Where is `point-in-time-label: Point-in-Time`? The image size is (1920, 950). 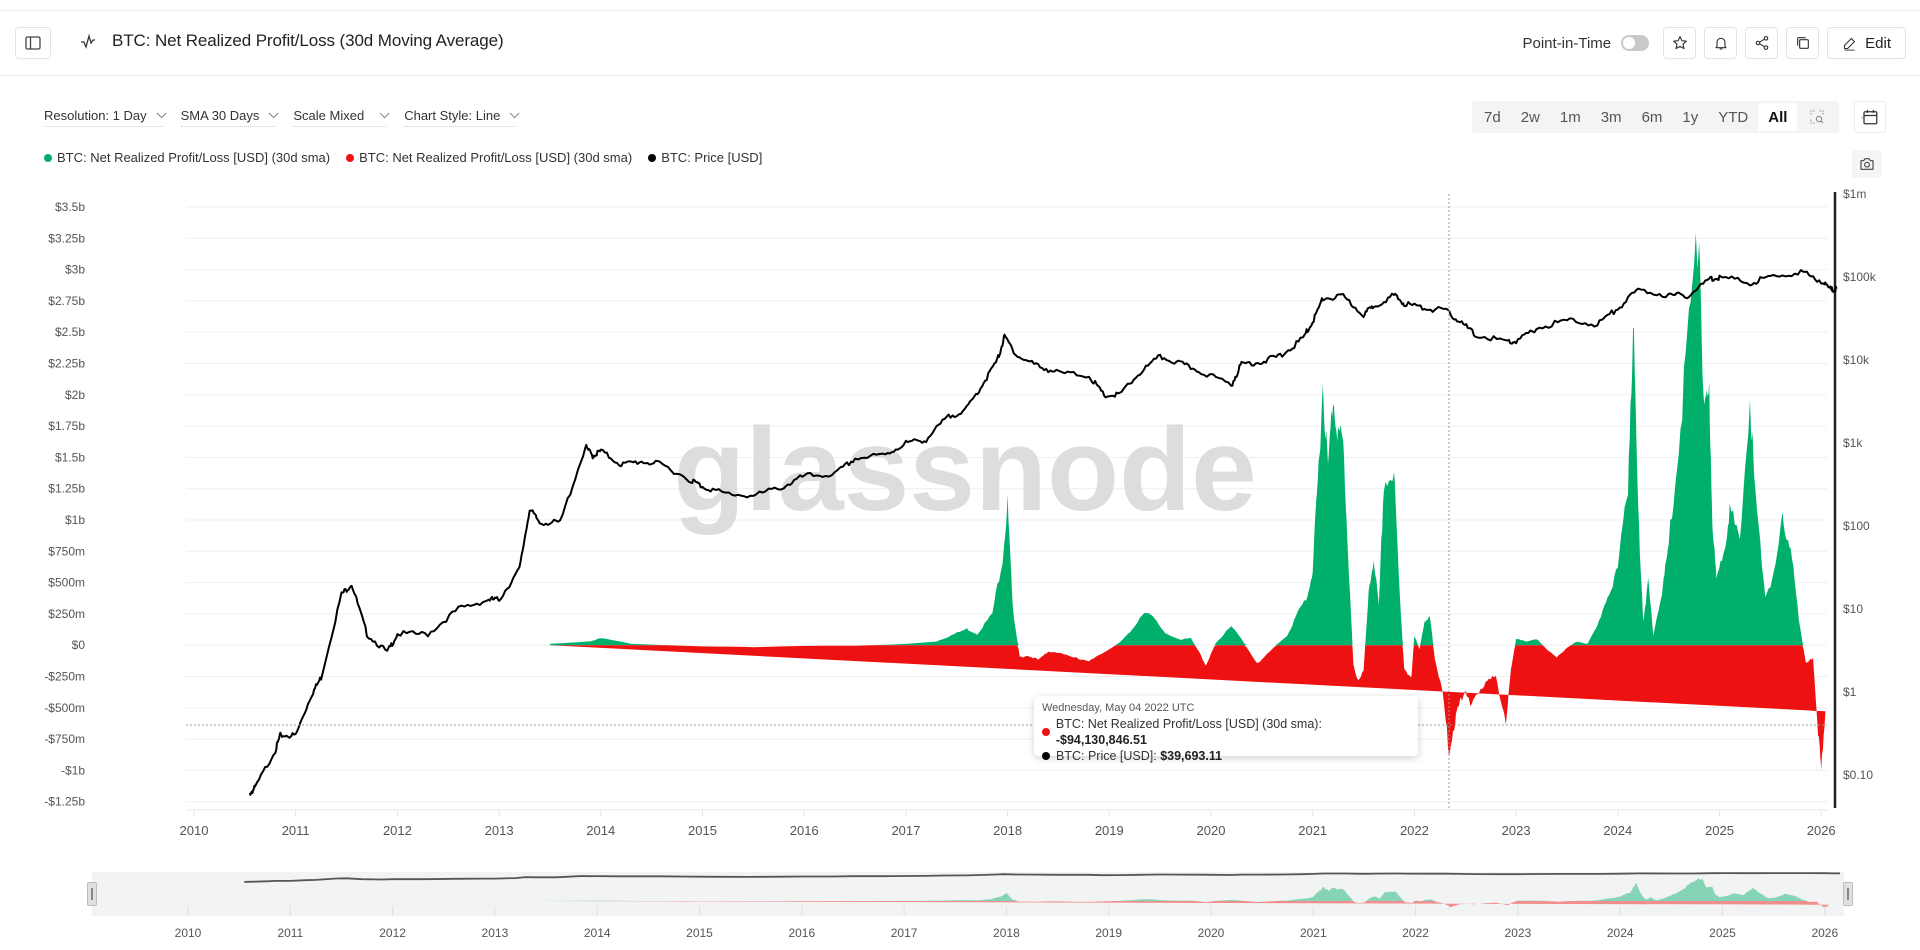 point-in-time-label: Point-in-Time is located at coordinates (1567, 43).